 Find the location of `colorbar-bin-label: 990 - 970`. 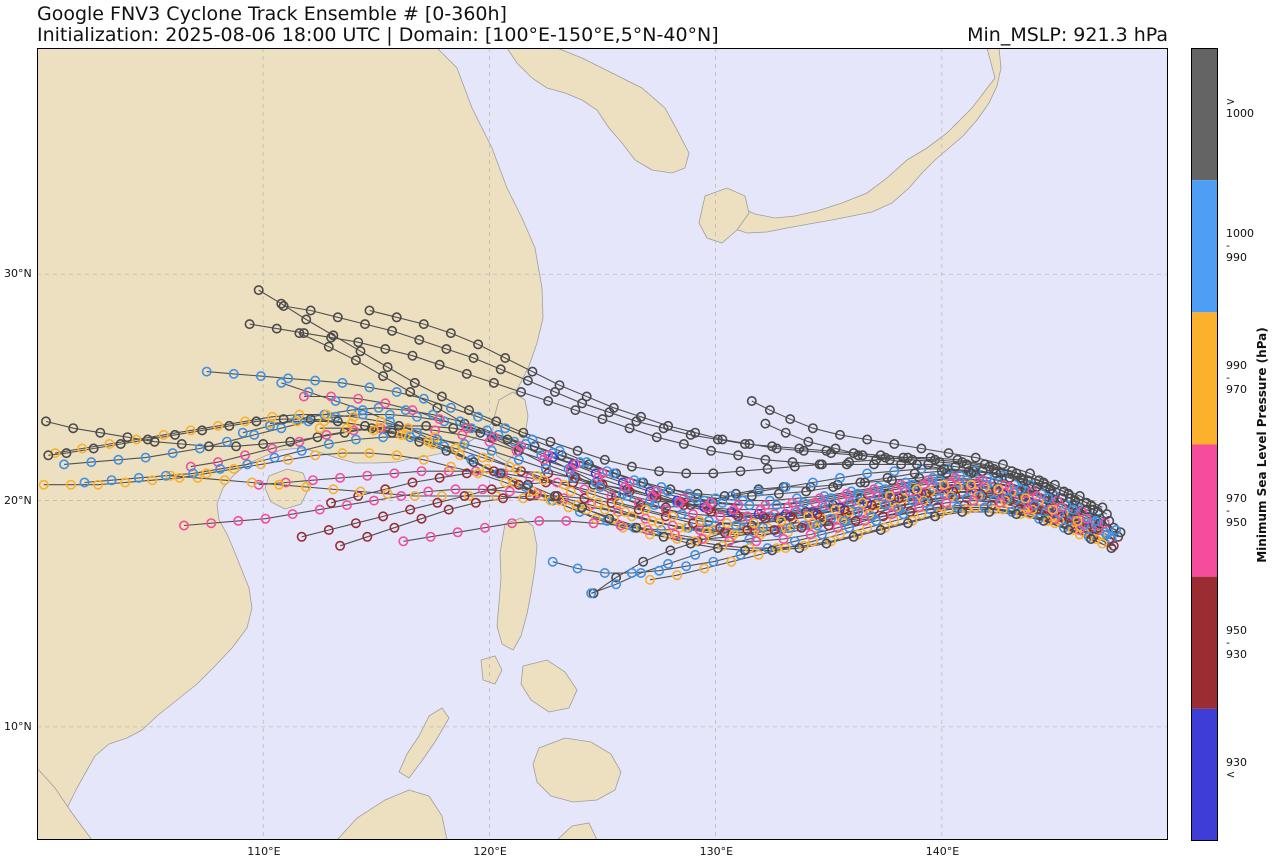

colorbar-bin-label: 990 - 970 is located at coordinates (1236, 378).